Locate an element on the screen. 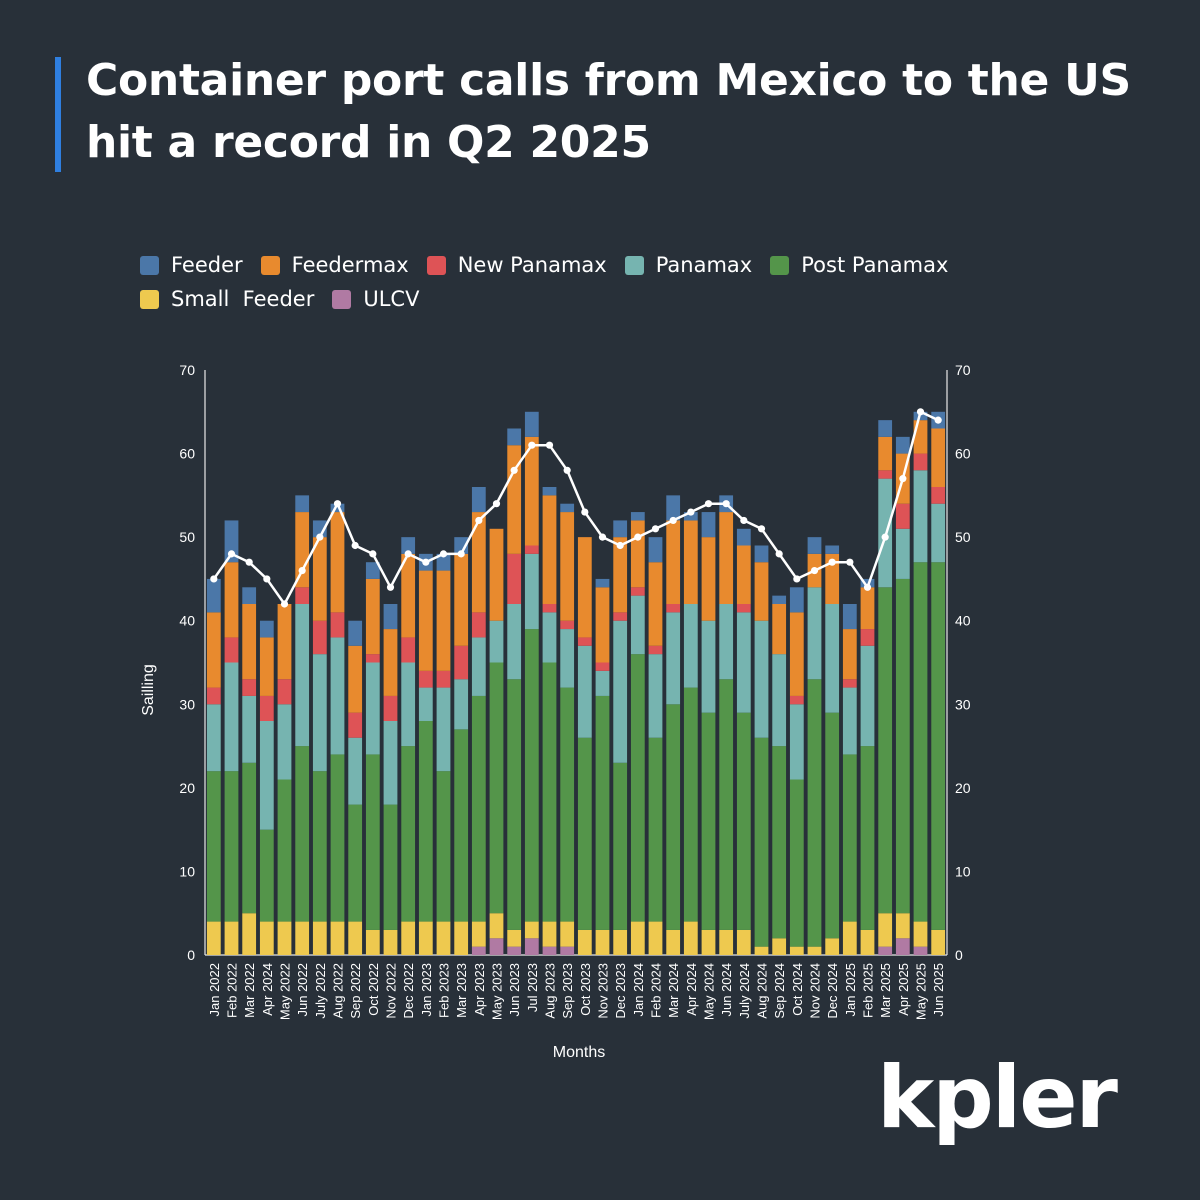  x-tick-label-16: May 2023 is located at coordinates (497, 991).